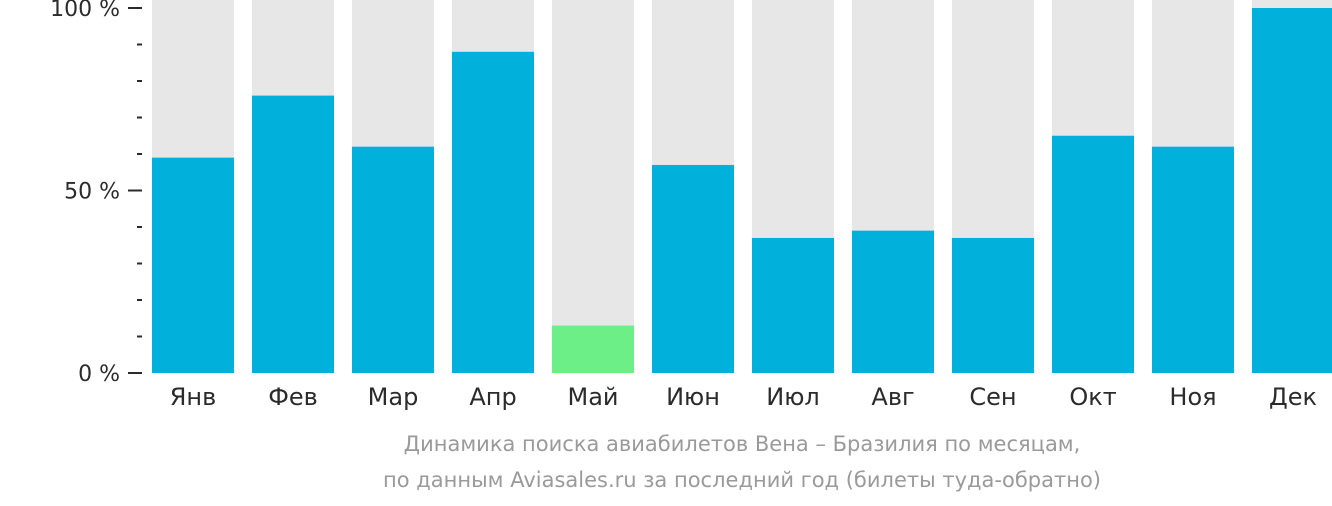 The image size is (1332, 506). I want to click on bar-background, so click(593, 186).